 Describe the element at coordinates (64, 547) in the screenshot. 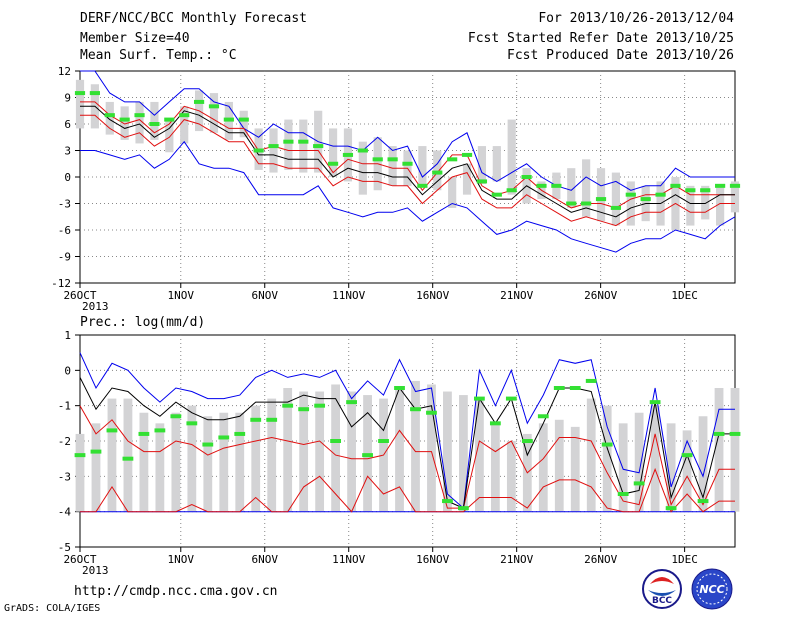

I see `y-tick-label: -5` at that location.